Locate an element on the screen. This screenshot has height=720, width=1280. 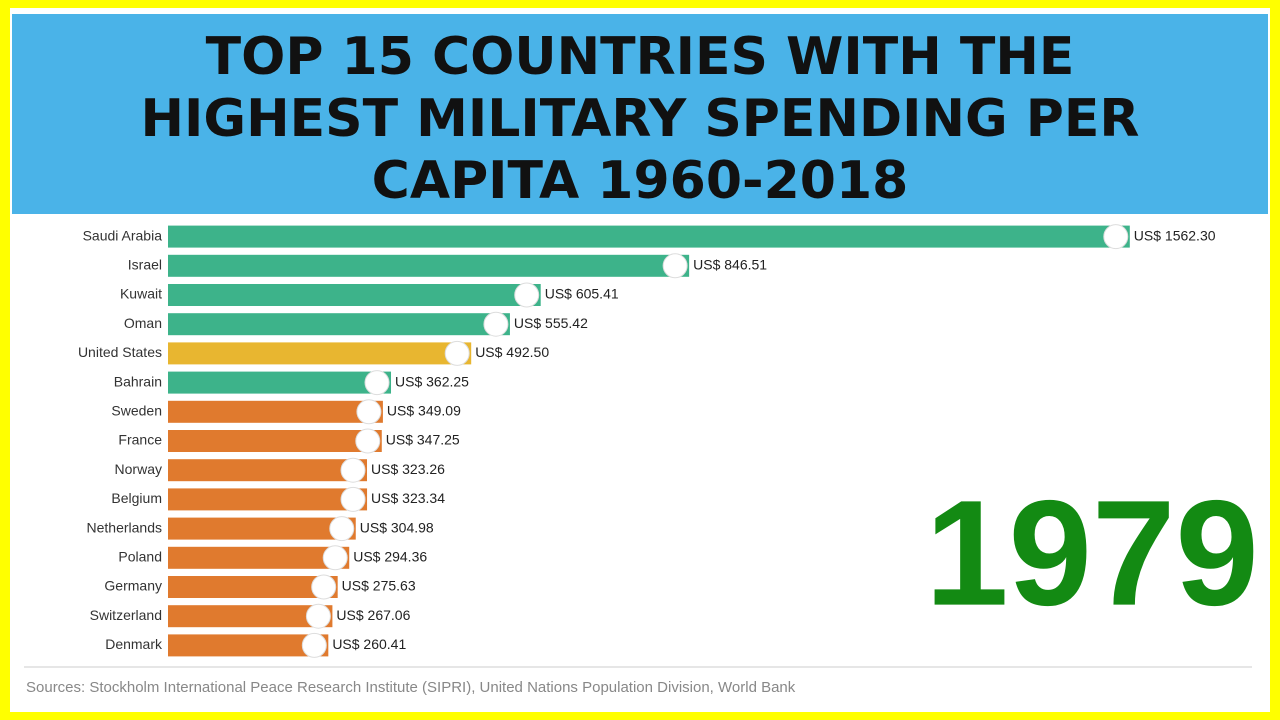
value-label: US$ 362.25 is located at coordinates (432, 381).